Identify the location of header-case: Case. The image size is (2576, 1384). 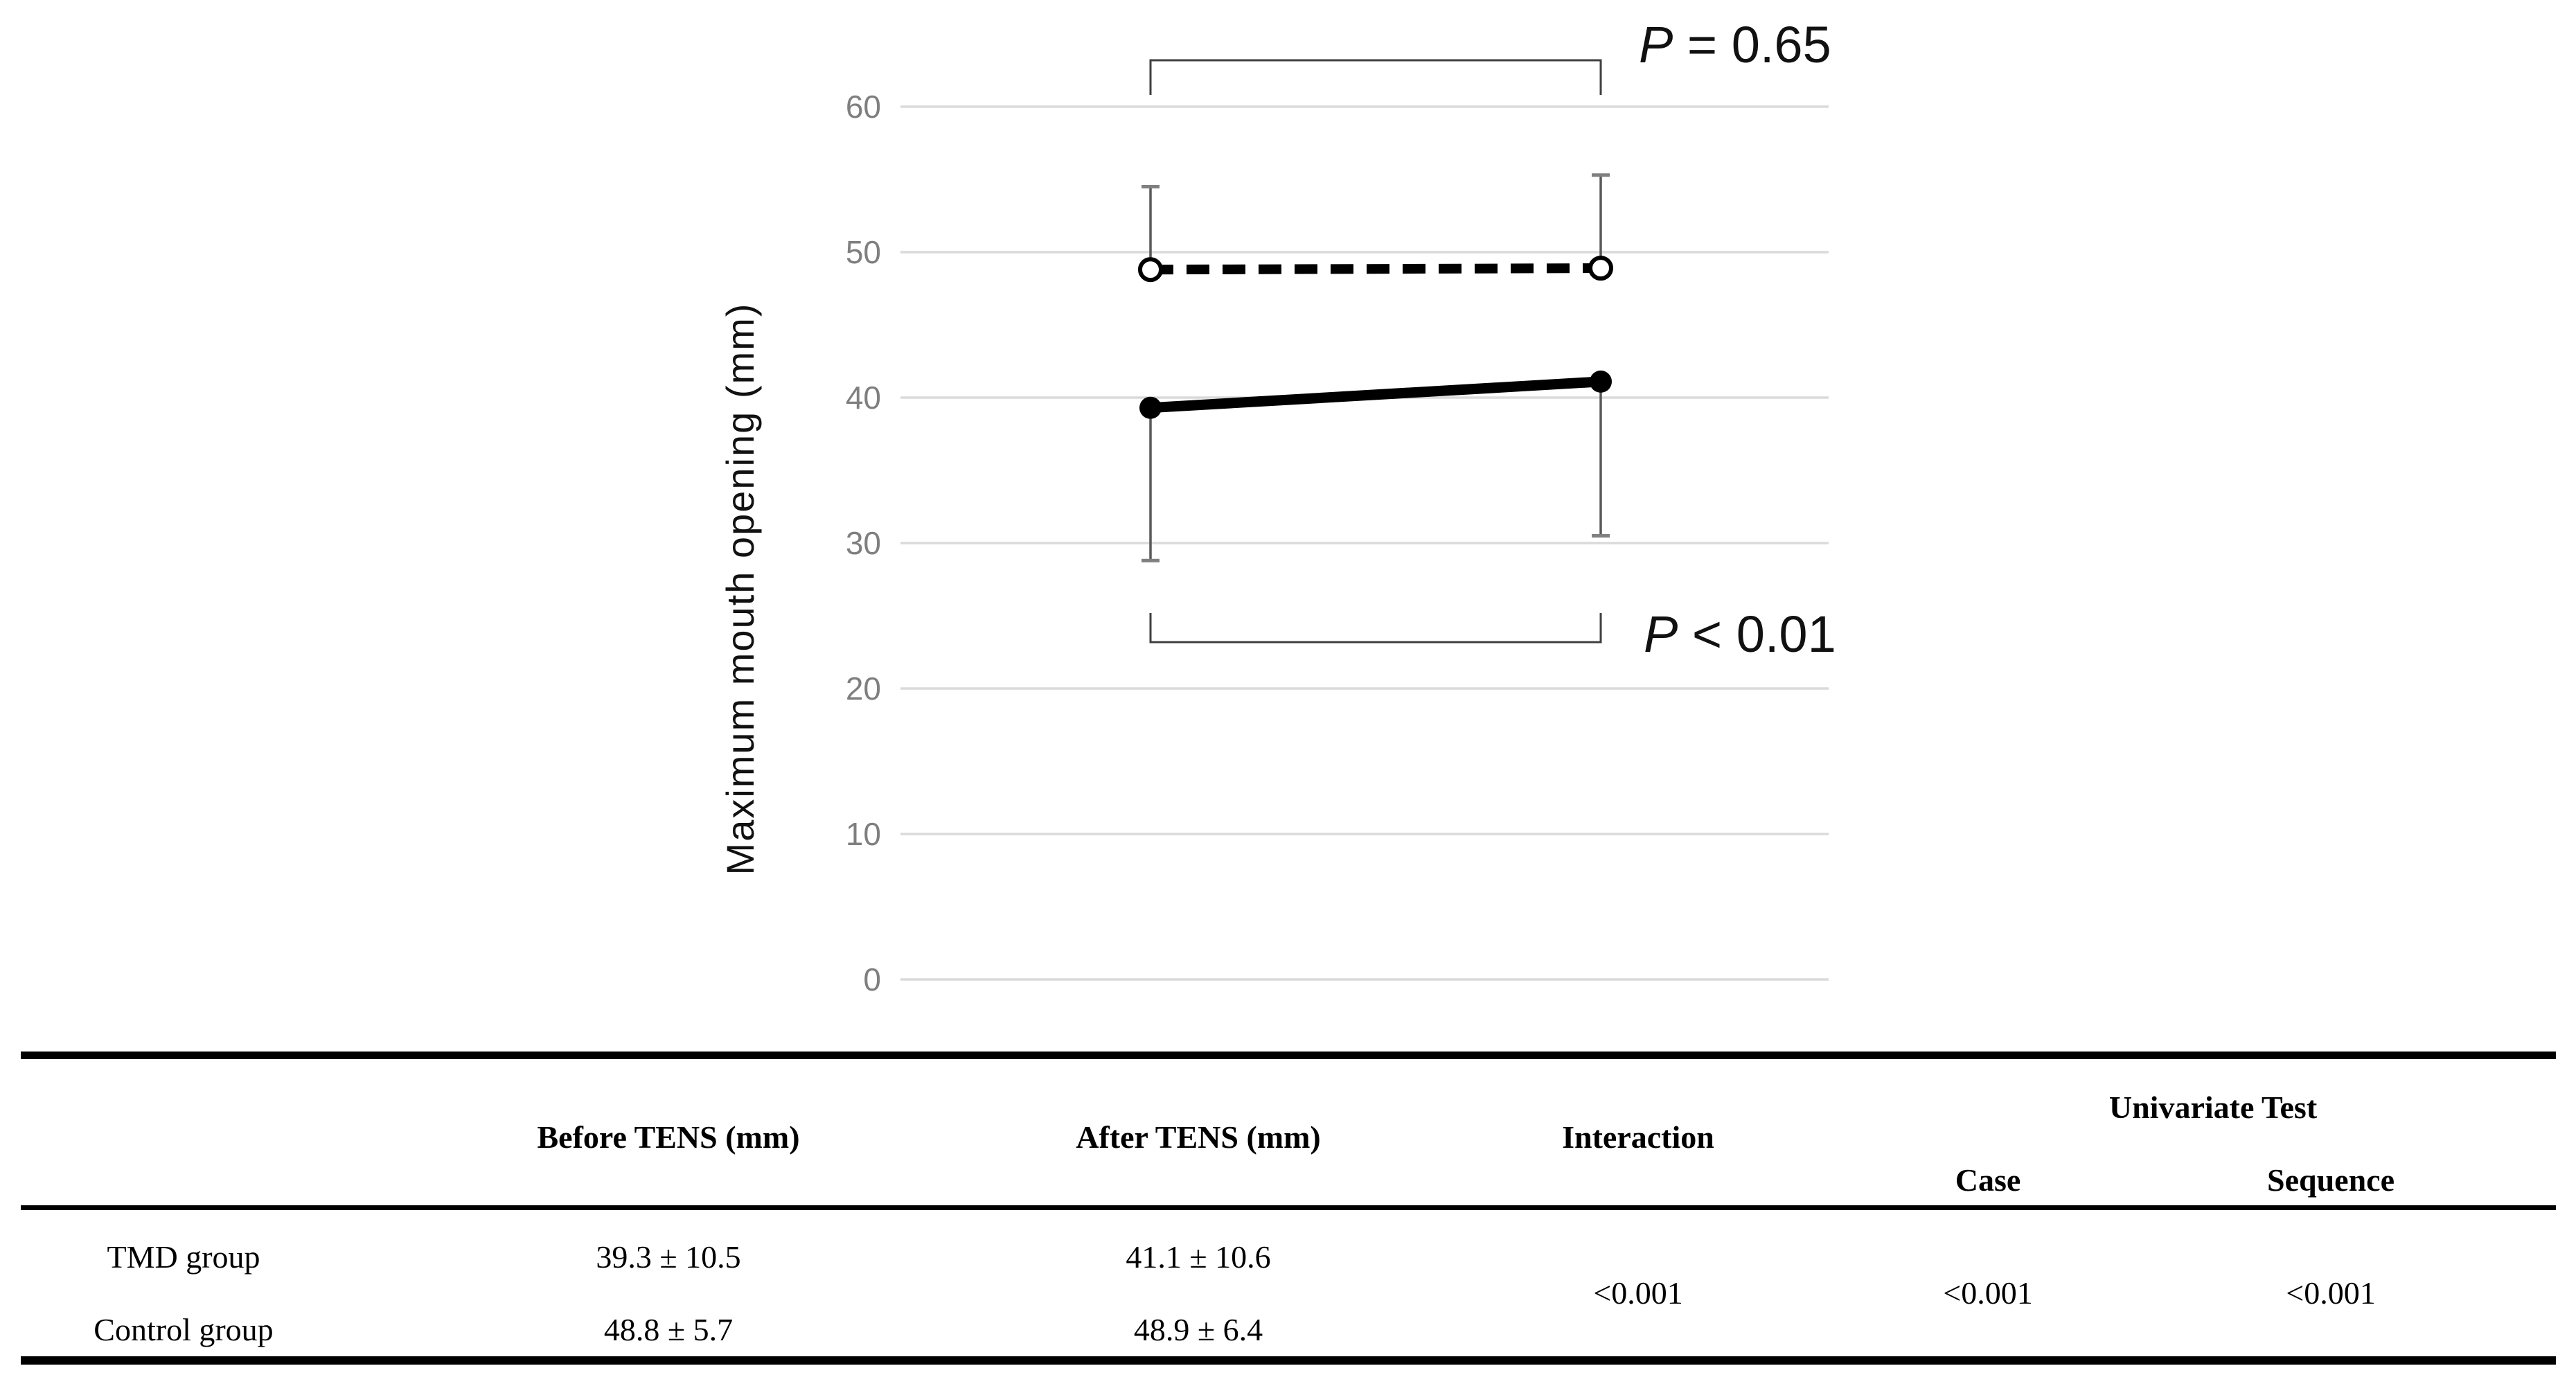
(1988, 1178).